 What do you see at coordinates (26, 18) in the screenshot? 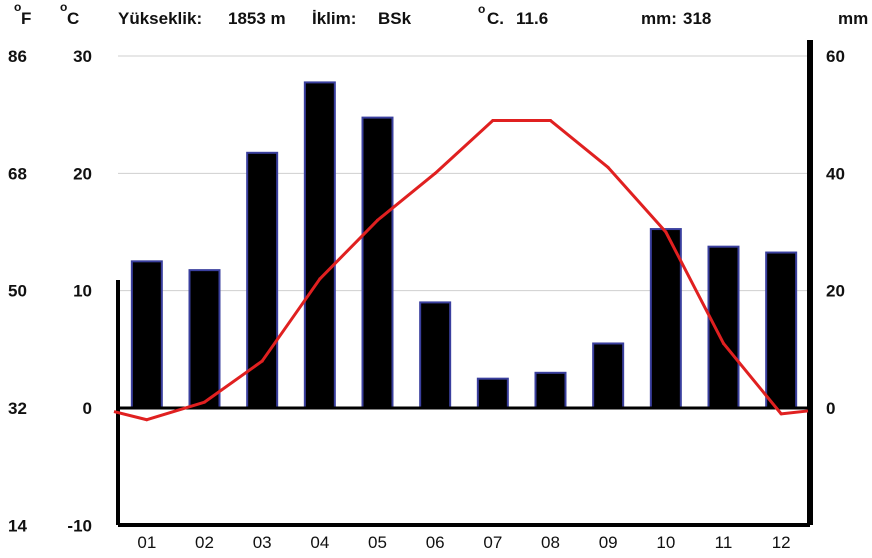
I see `fahrenheit-unit: F` at bounding box center [26, 18].